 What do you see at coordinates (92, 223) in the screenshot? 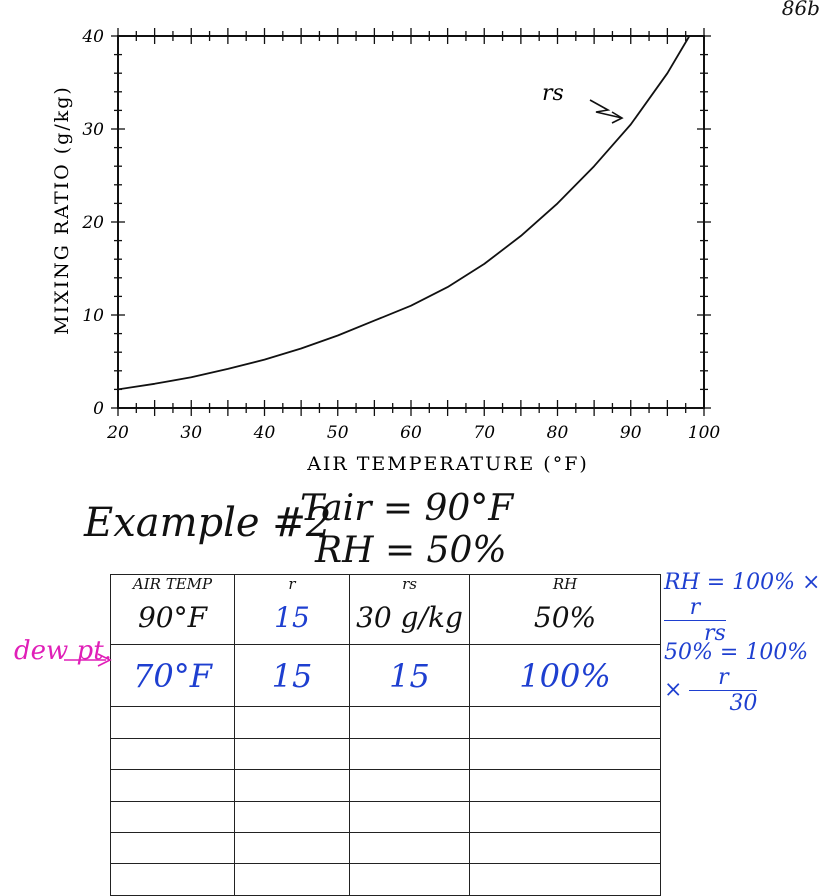
I see `y-tick-label: 20` at bounding box center [92, 223].